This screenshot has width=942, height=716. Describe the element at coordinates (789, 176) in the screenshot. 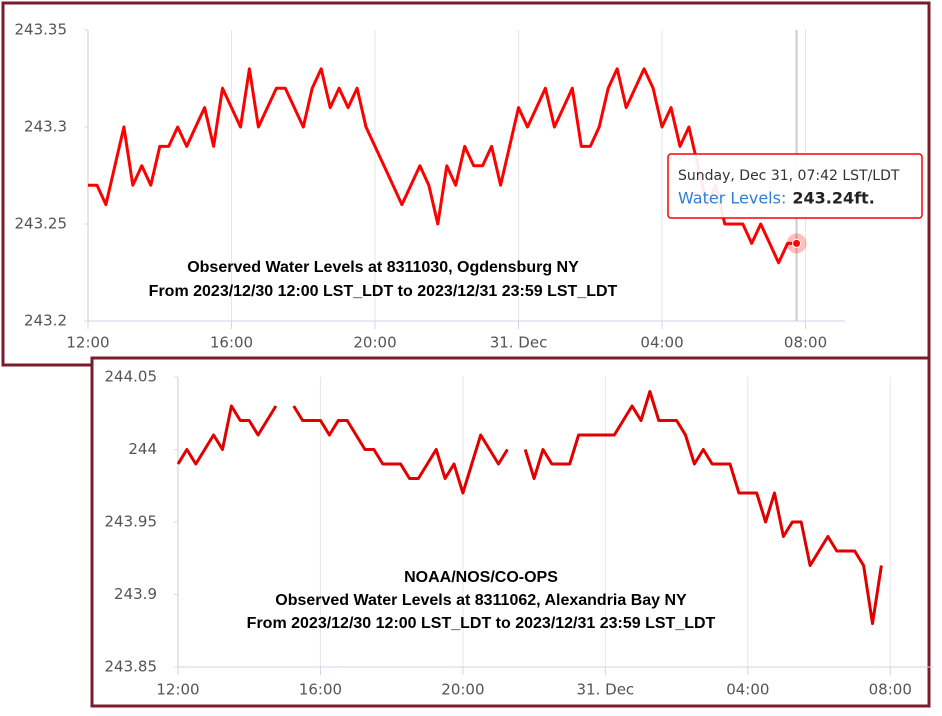

I see `tooltip-title: Sunday, Dec 31, 07:42 LST/LDT` at that location.